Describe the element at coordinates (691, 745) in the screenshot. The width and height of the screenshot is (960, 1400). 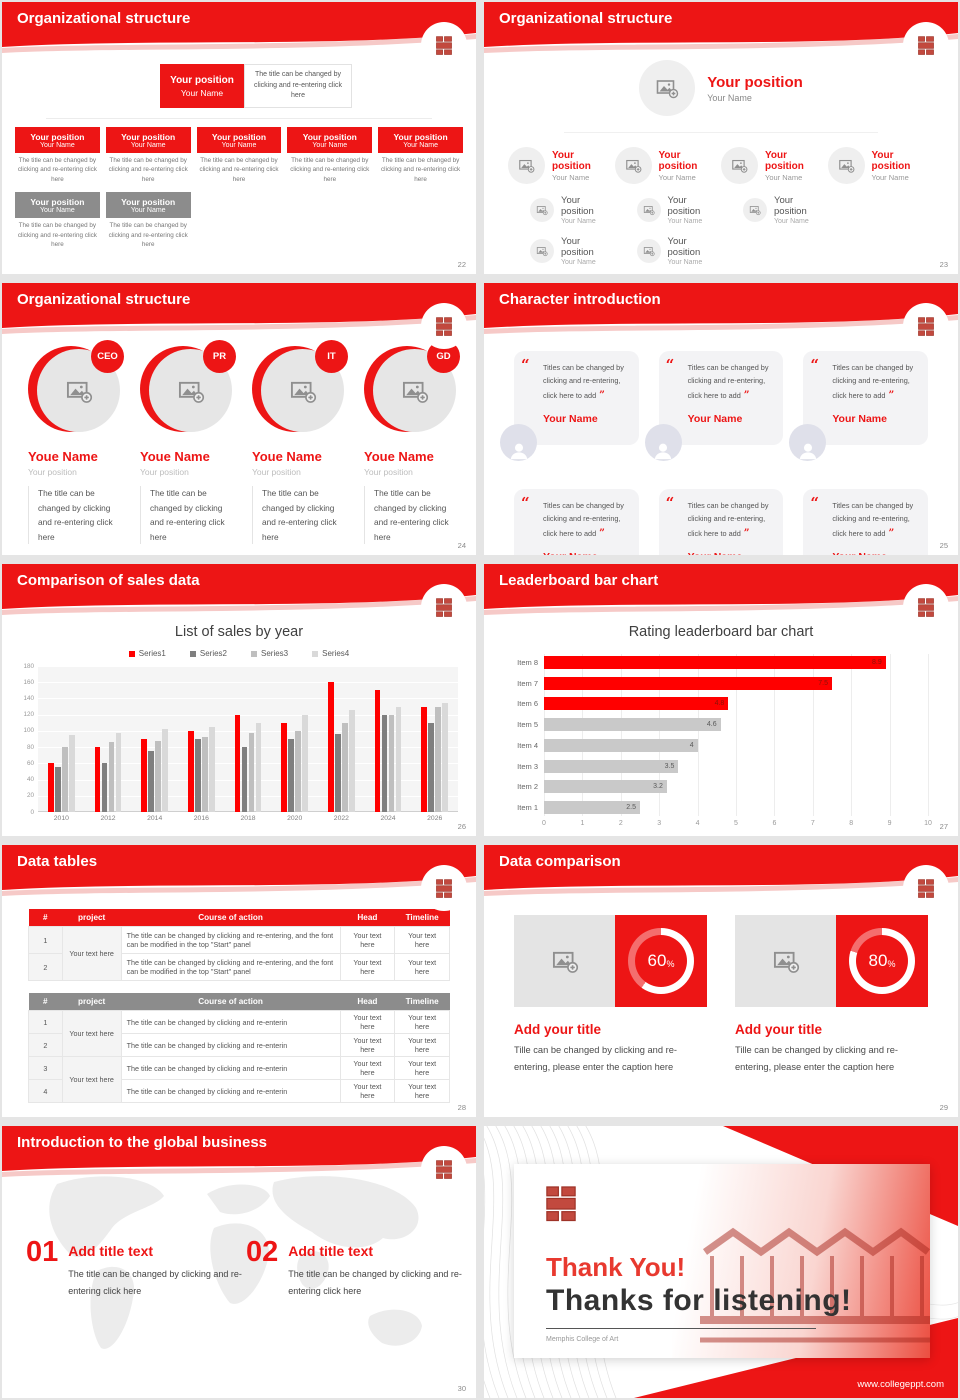
I see `value-label: 4` at that location.